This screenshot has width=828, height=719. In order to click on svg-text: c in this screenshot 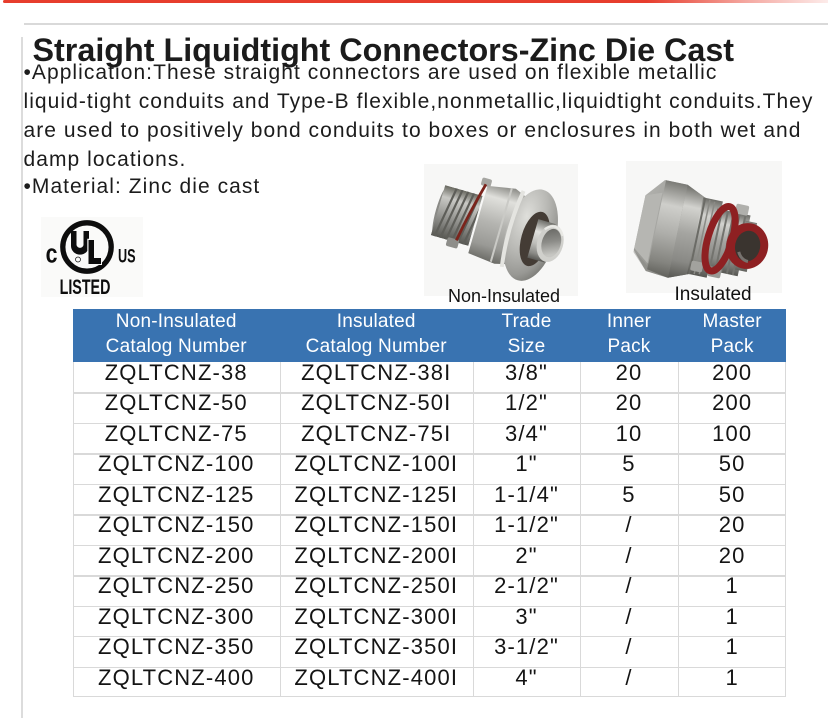, I will do `click(52, 254)`.